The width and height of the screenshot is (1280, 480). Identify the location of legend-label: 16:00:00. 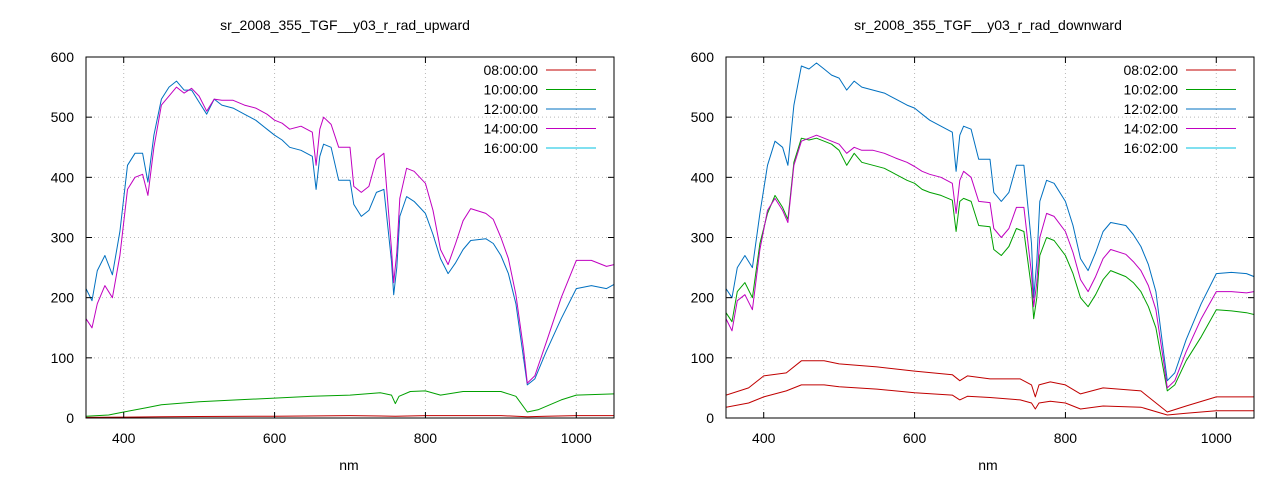
(511, 148).